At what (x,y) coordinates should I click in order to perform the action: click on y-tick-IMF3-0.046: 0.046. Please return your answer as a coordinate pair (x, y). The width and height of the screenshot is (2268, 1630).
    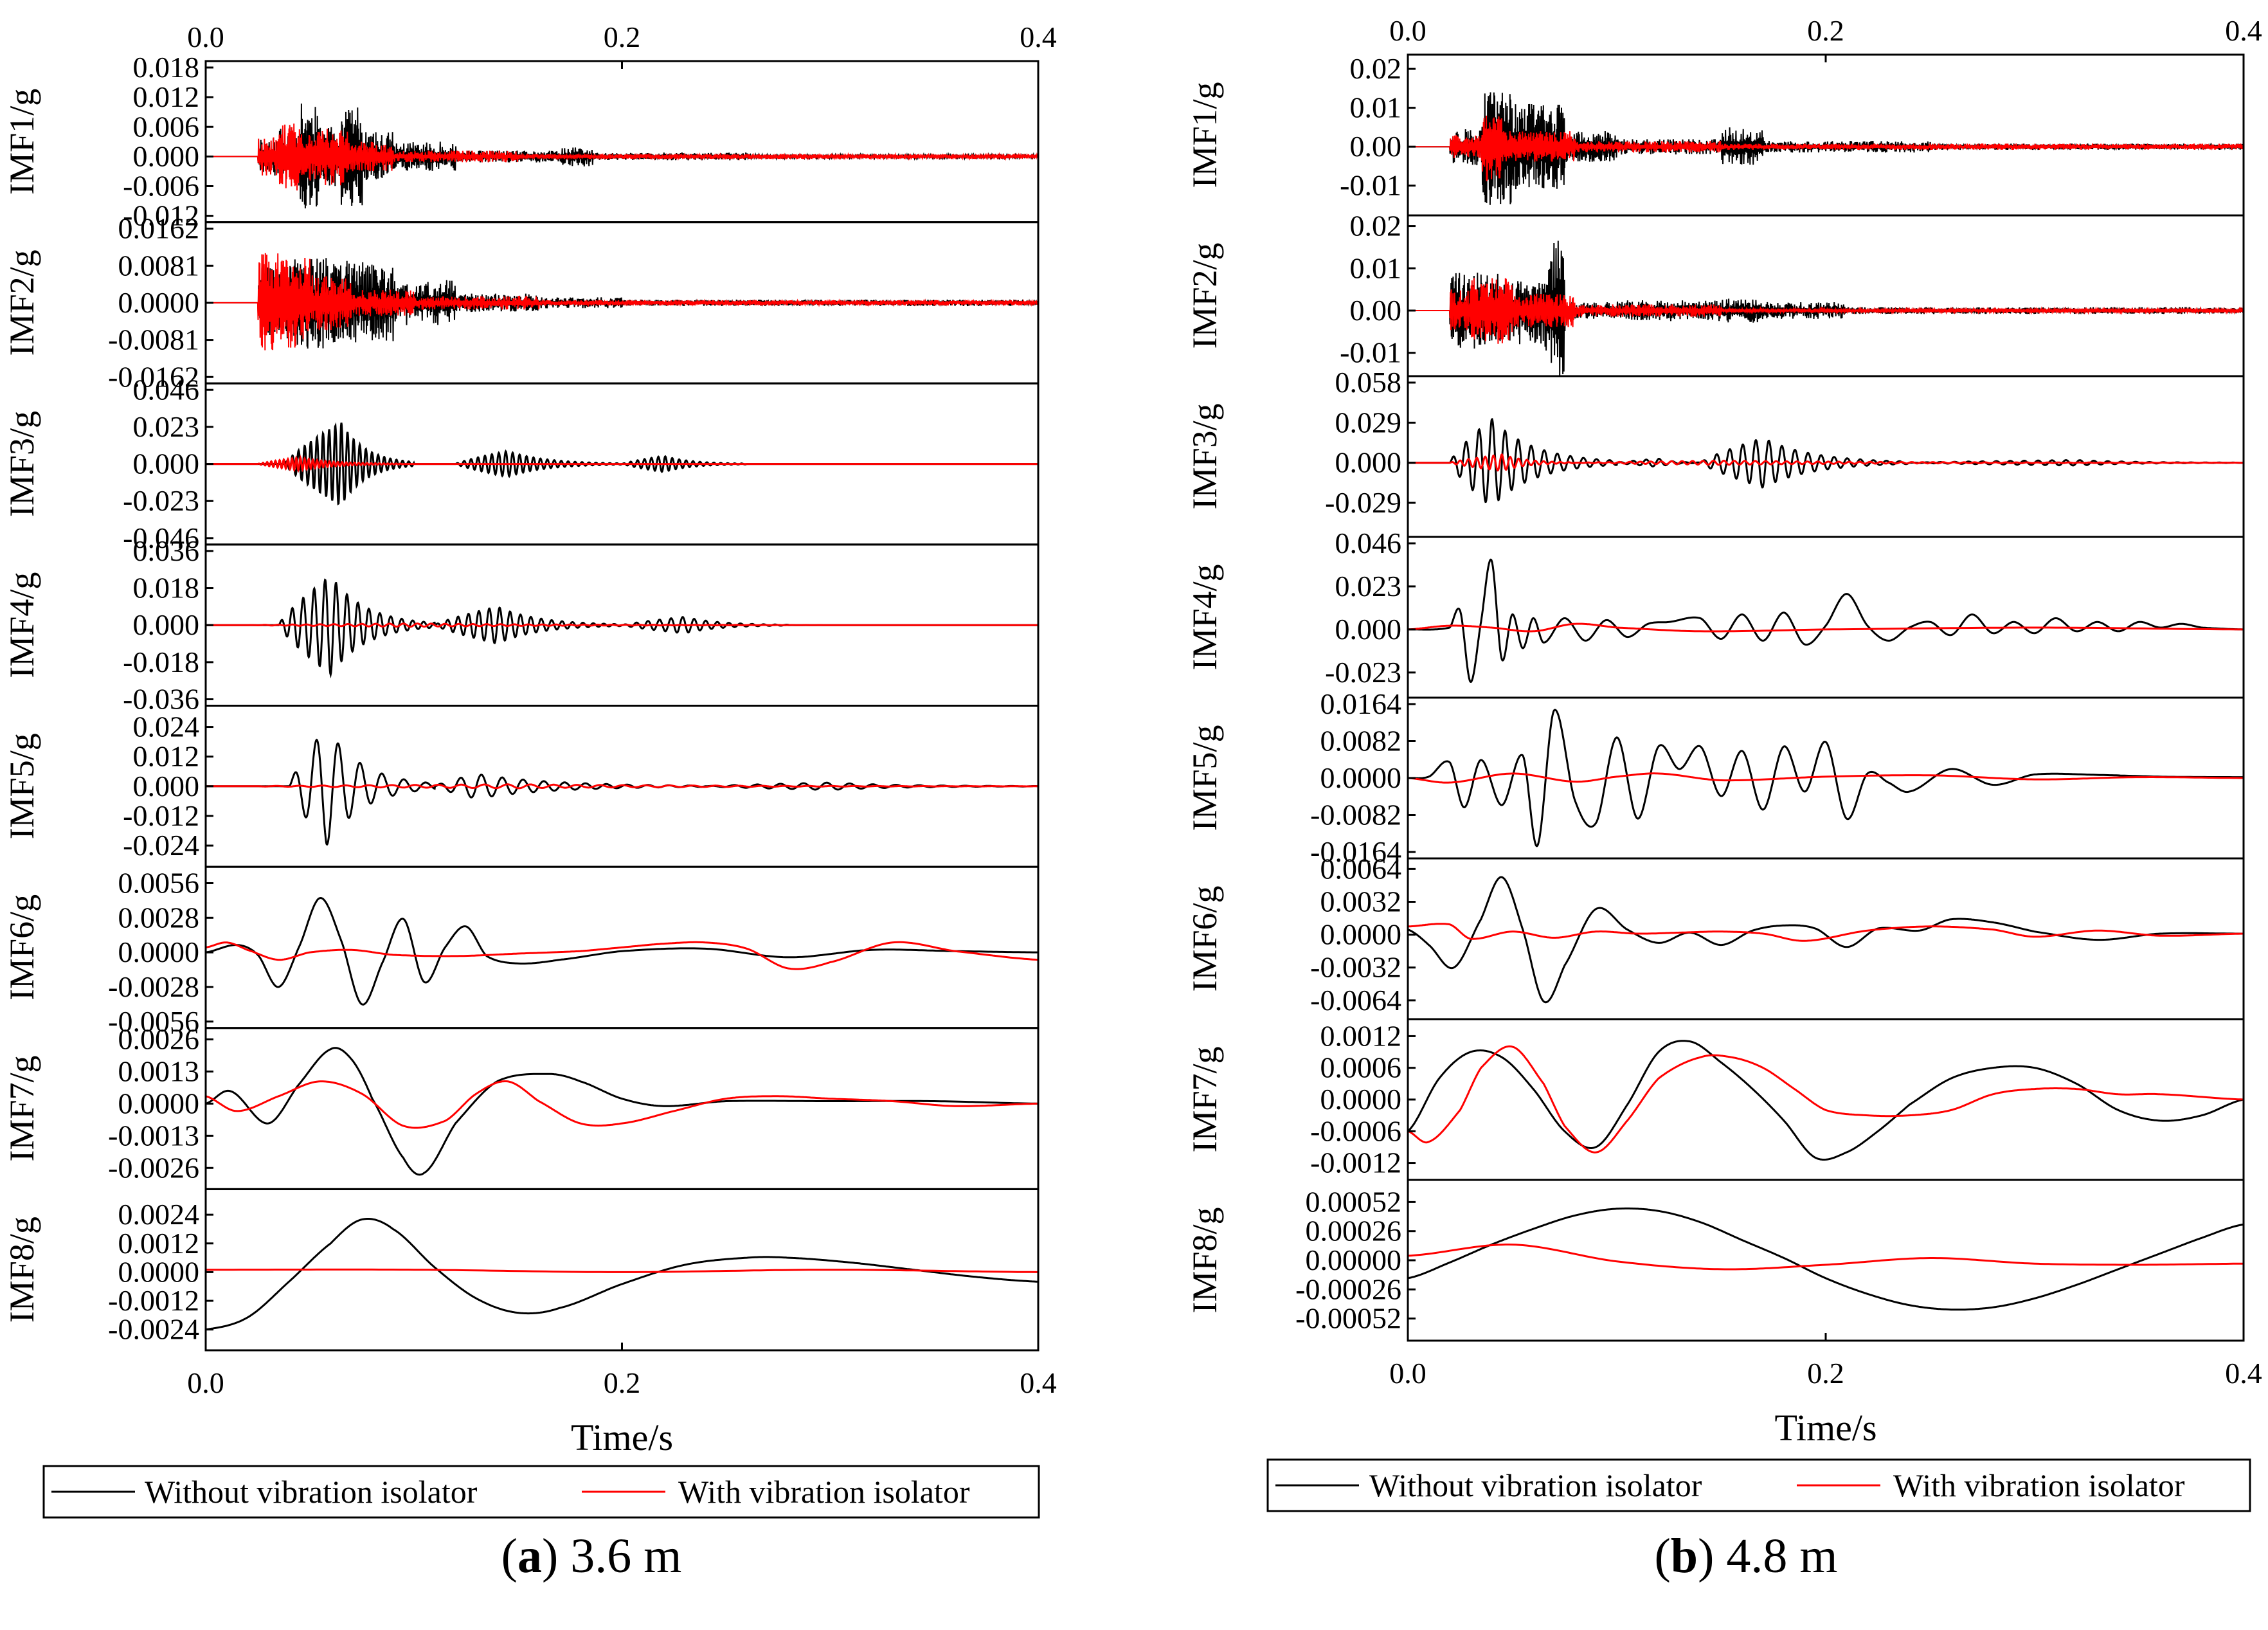
    Looking at the image, I should click on (166, 389).